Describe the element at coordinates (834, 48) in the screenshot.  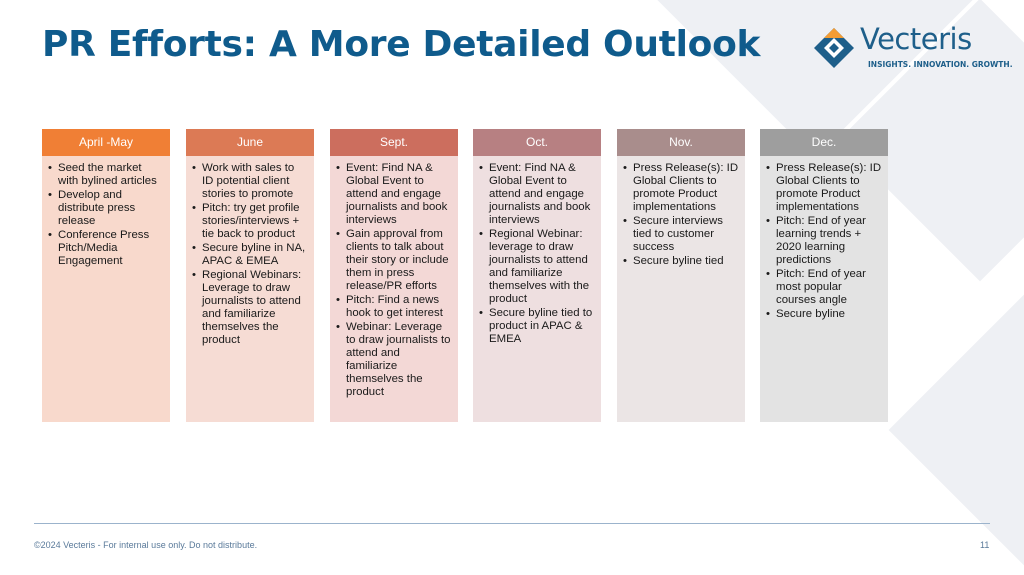
I see `diamond-logo-icon` at that location.